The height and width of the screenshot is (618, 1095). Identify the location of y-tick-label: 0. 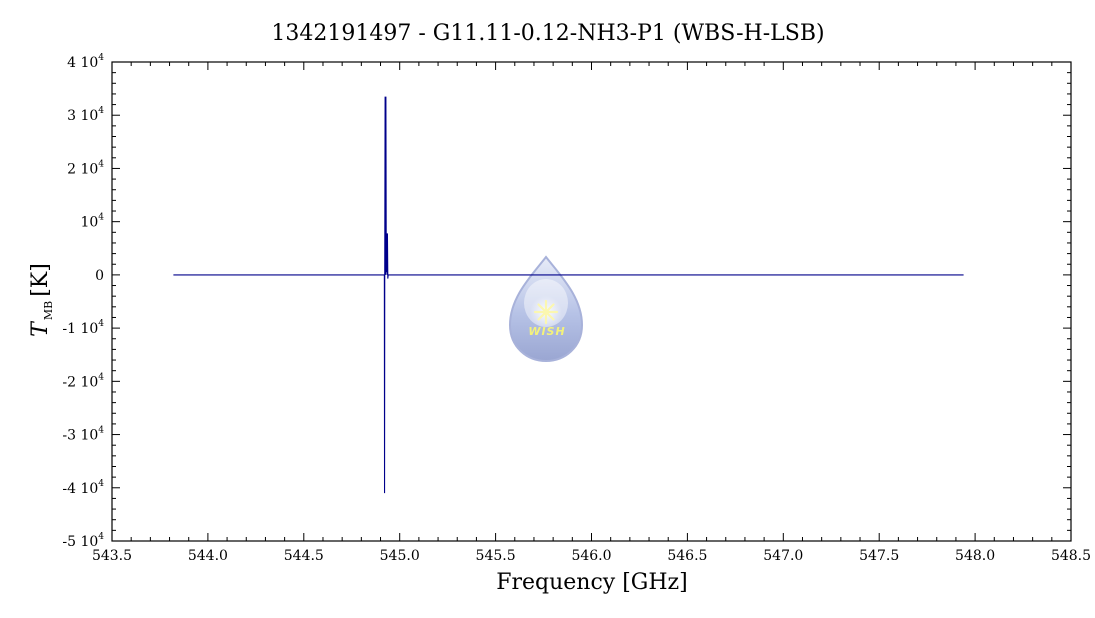
(99, 276).